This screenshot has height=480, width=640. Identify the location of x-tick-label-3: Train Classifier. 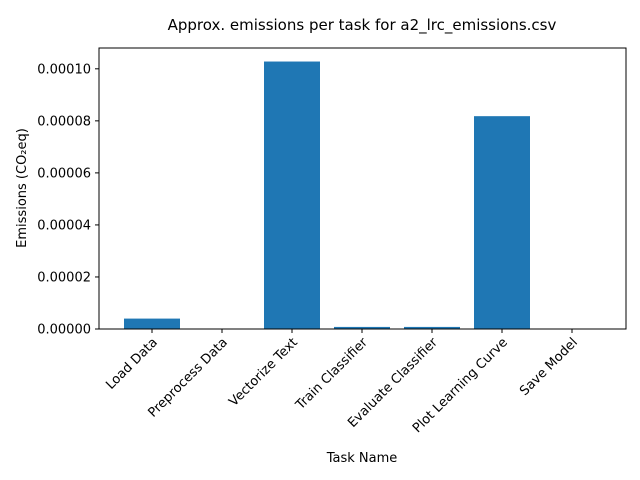
(332, 374).